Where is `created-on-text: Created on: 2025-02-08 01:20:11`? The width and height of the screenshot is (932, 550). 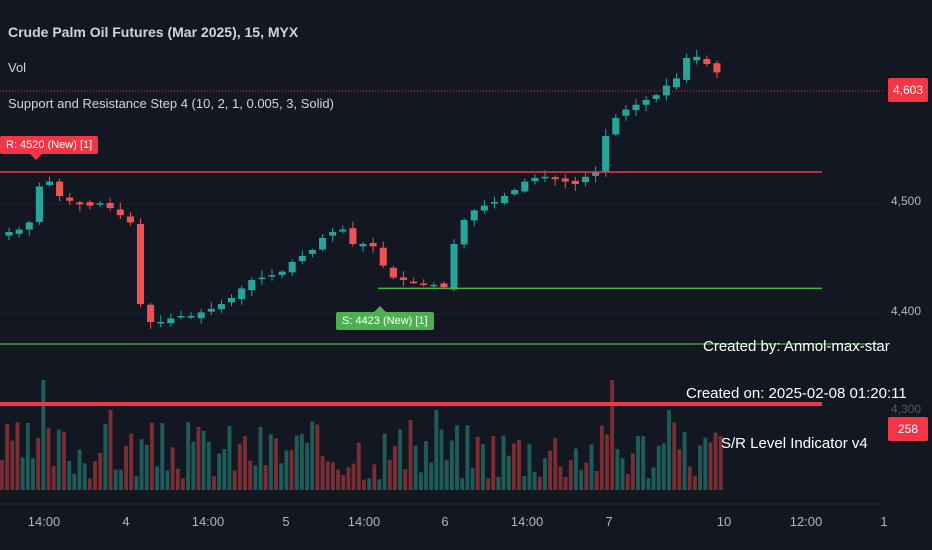 created-on-text: Created on: 2025-02-08 01:20:11 is located at coordinates (796, 393).